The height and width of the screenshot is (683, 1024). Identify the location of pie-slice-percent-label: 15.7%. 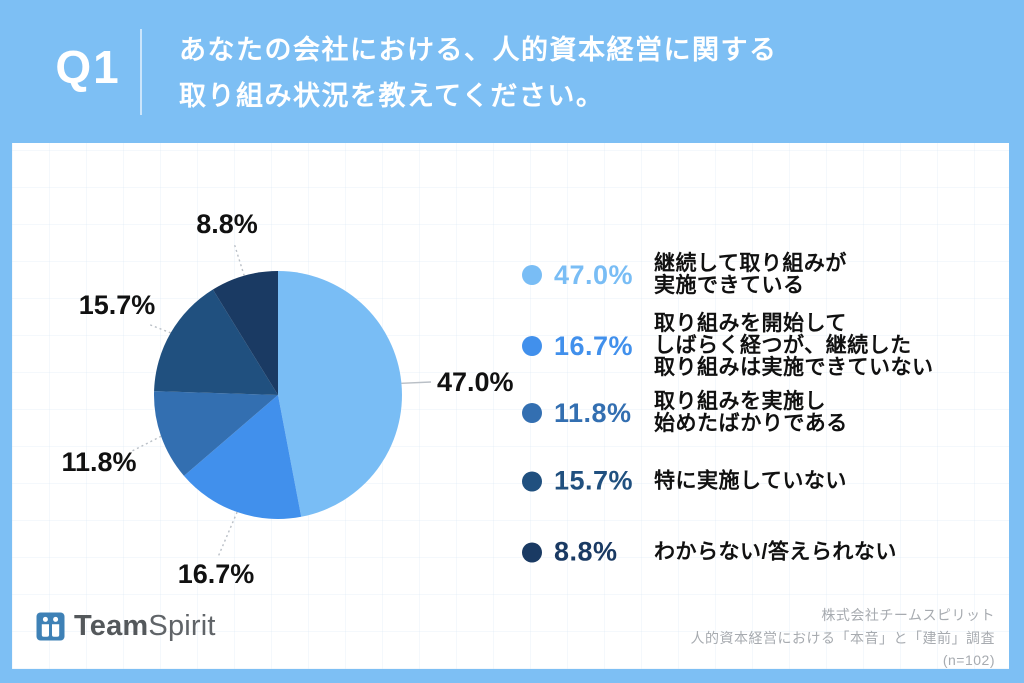
(117, 305).